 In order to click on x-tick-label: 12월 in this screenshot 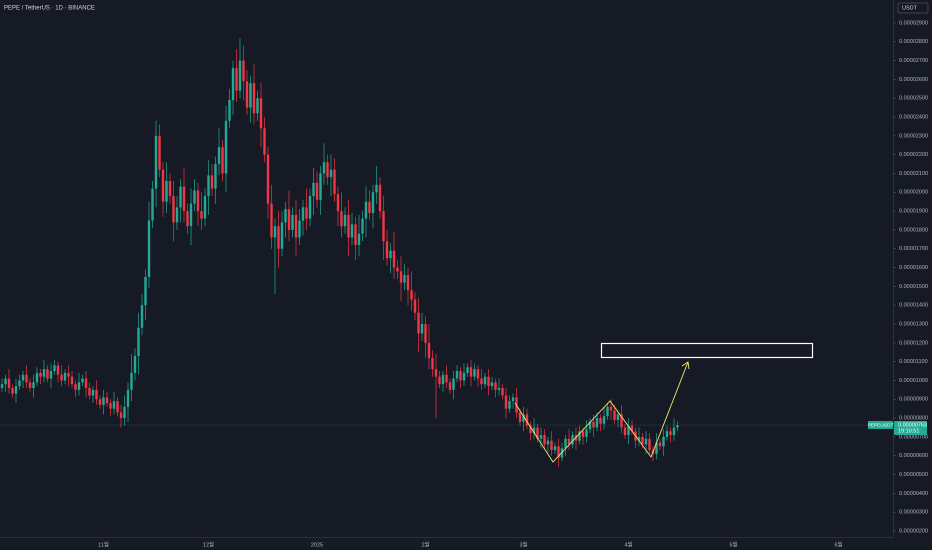, I will do `click(208, 544)`.